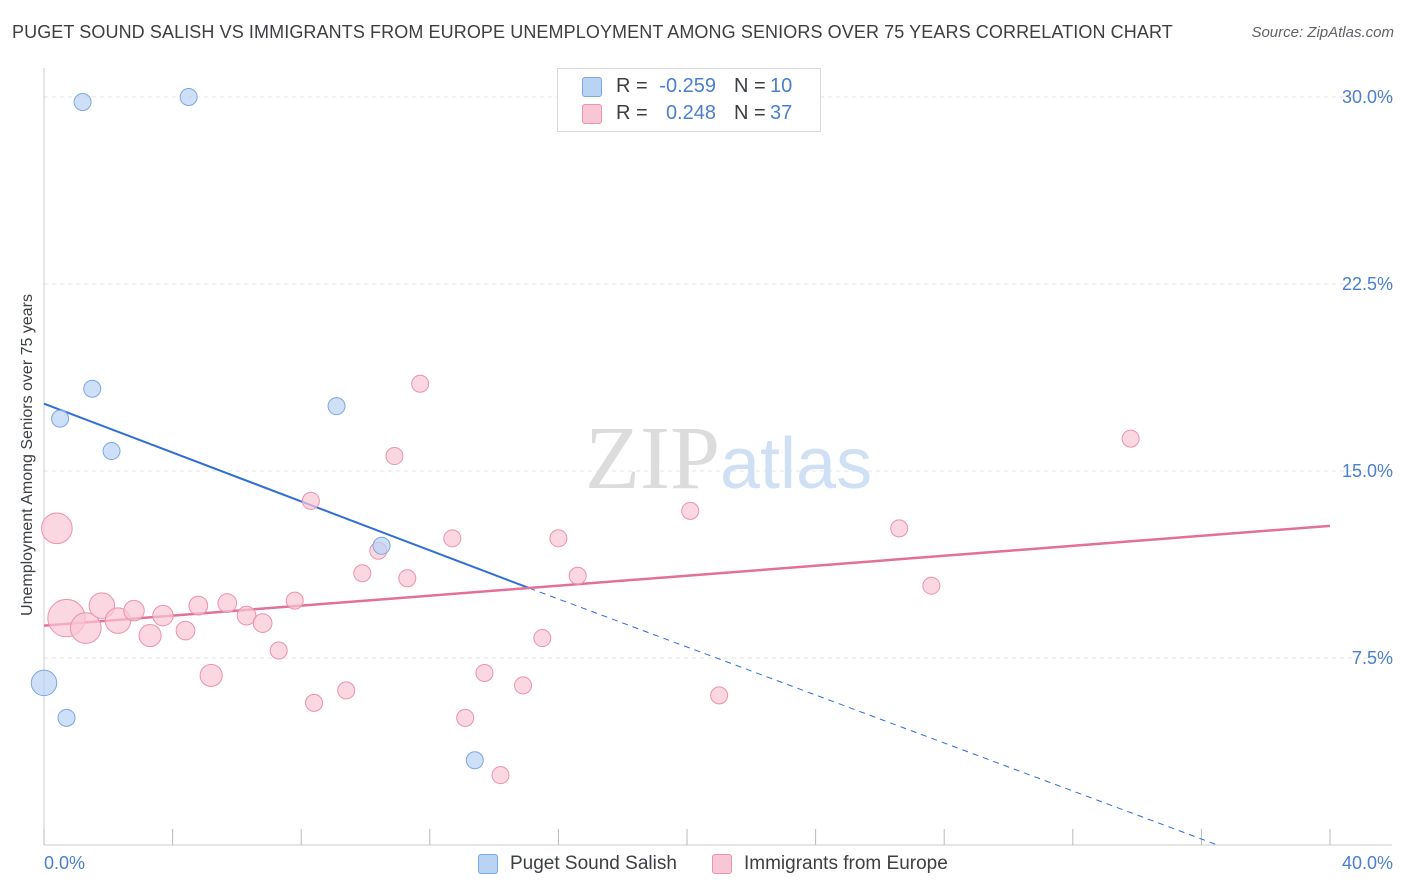 The width and height of the screenshot is (1406, 892). What do you see at coordinates (687, 575) in the screenshot?
I see `trend-line-europe` at bounding box center [687, 575].